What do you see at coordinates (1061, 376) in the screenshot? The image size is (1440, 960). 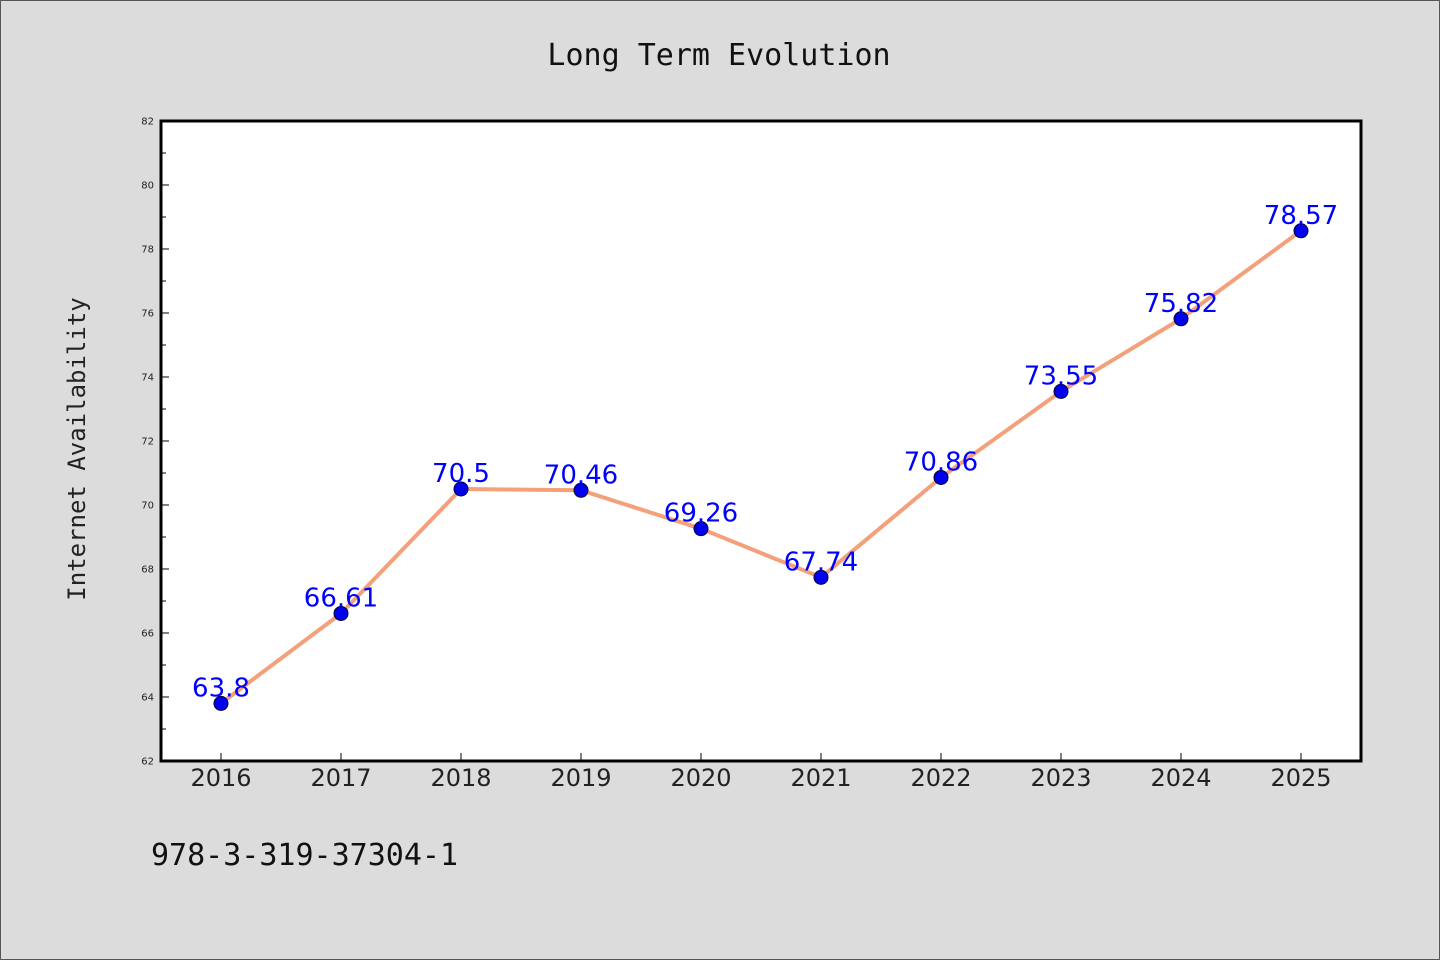 I see `data-label: 73.55` at bounding box center [1061, 376].